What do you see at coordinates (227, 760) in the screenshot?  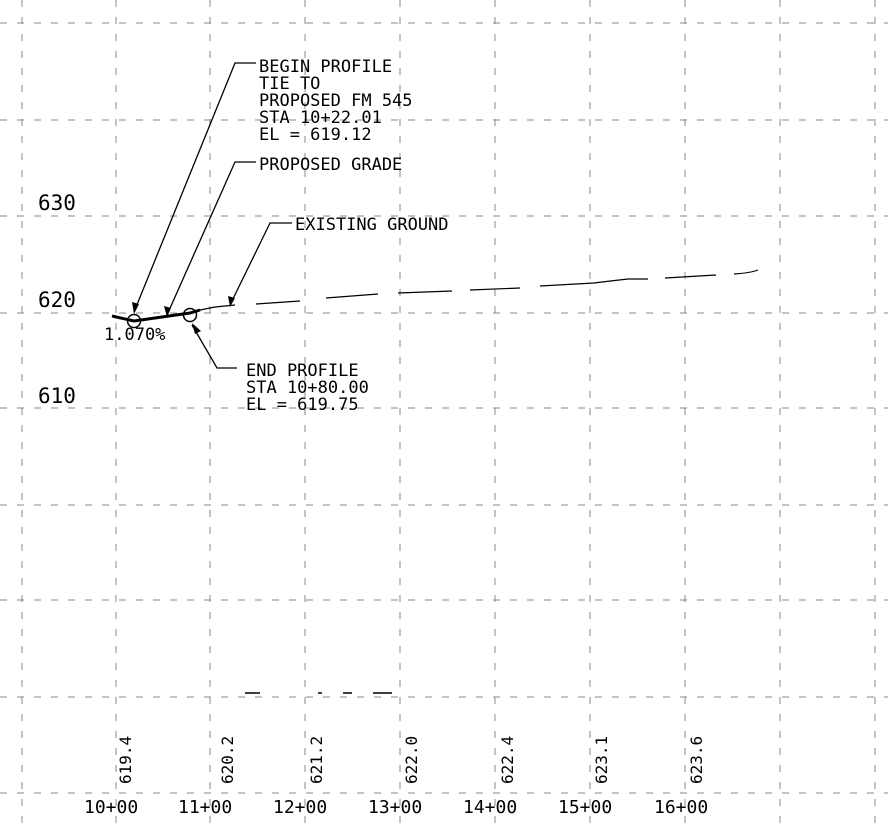 I see `existing-elevation-1100: 620.2` at bounding box center [227, 760].